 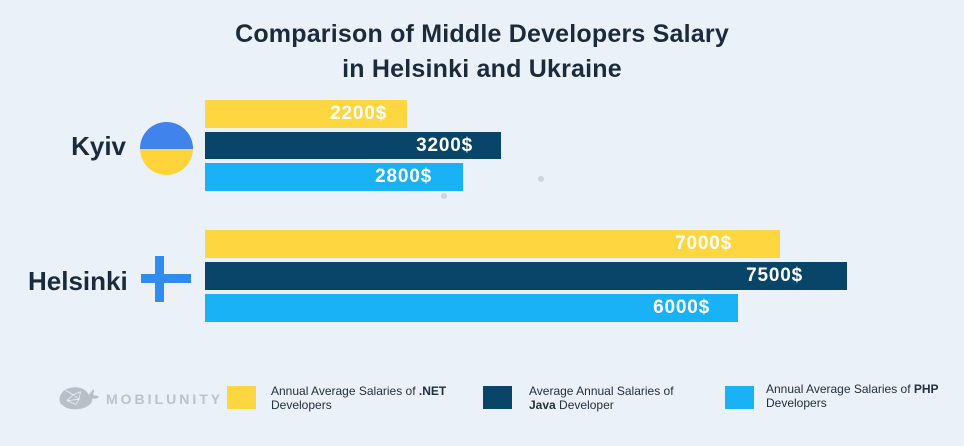 I want to click on bar-value-helsinki-php: 6000$, so click(x=681, y=307).